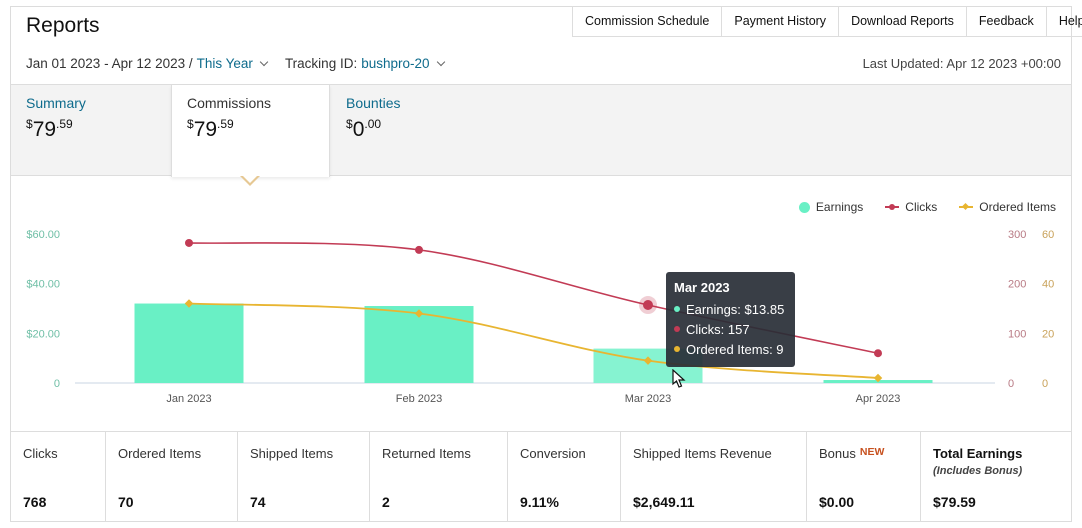 This screenshot has height=528, width=1082. What do you see at coordinates (872, 452) in the screenshot?
I see `new-badge: NEW` at bounding box center [872, 452].